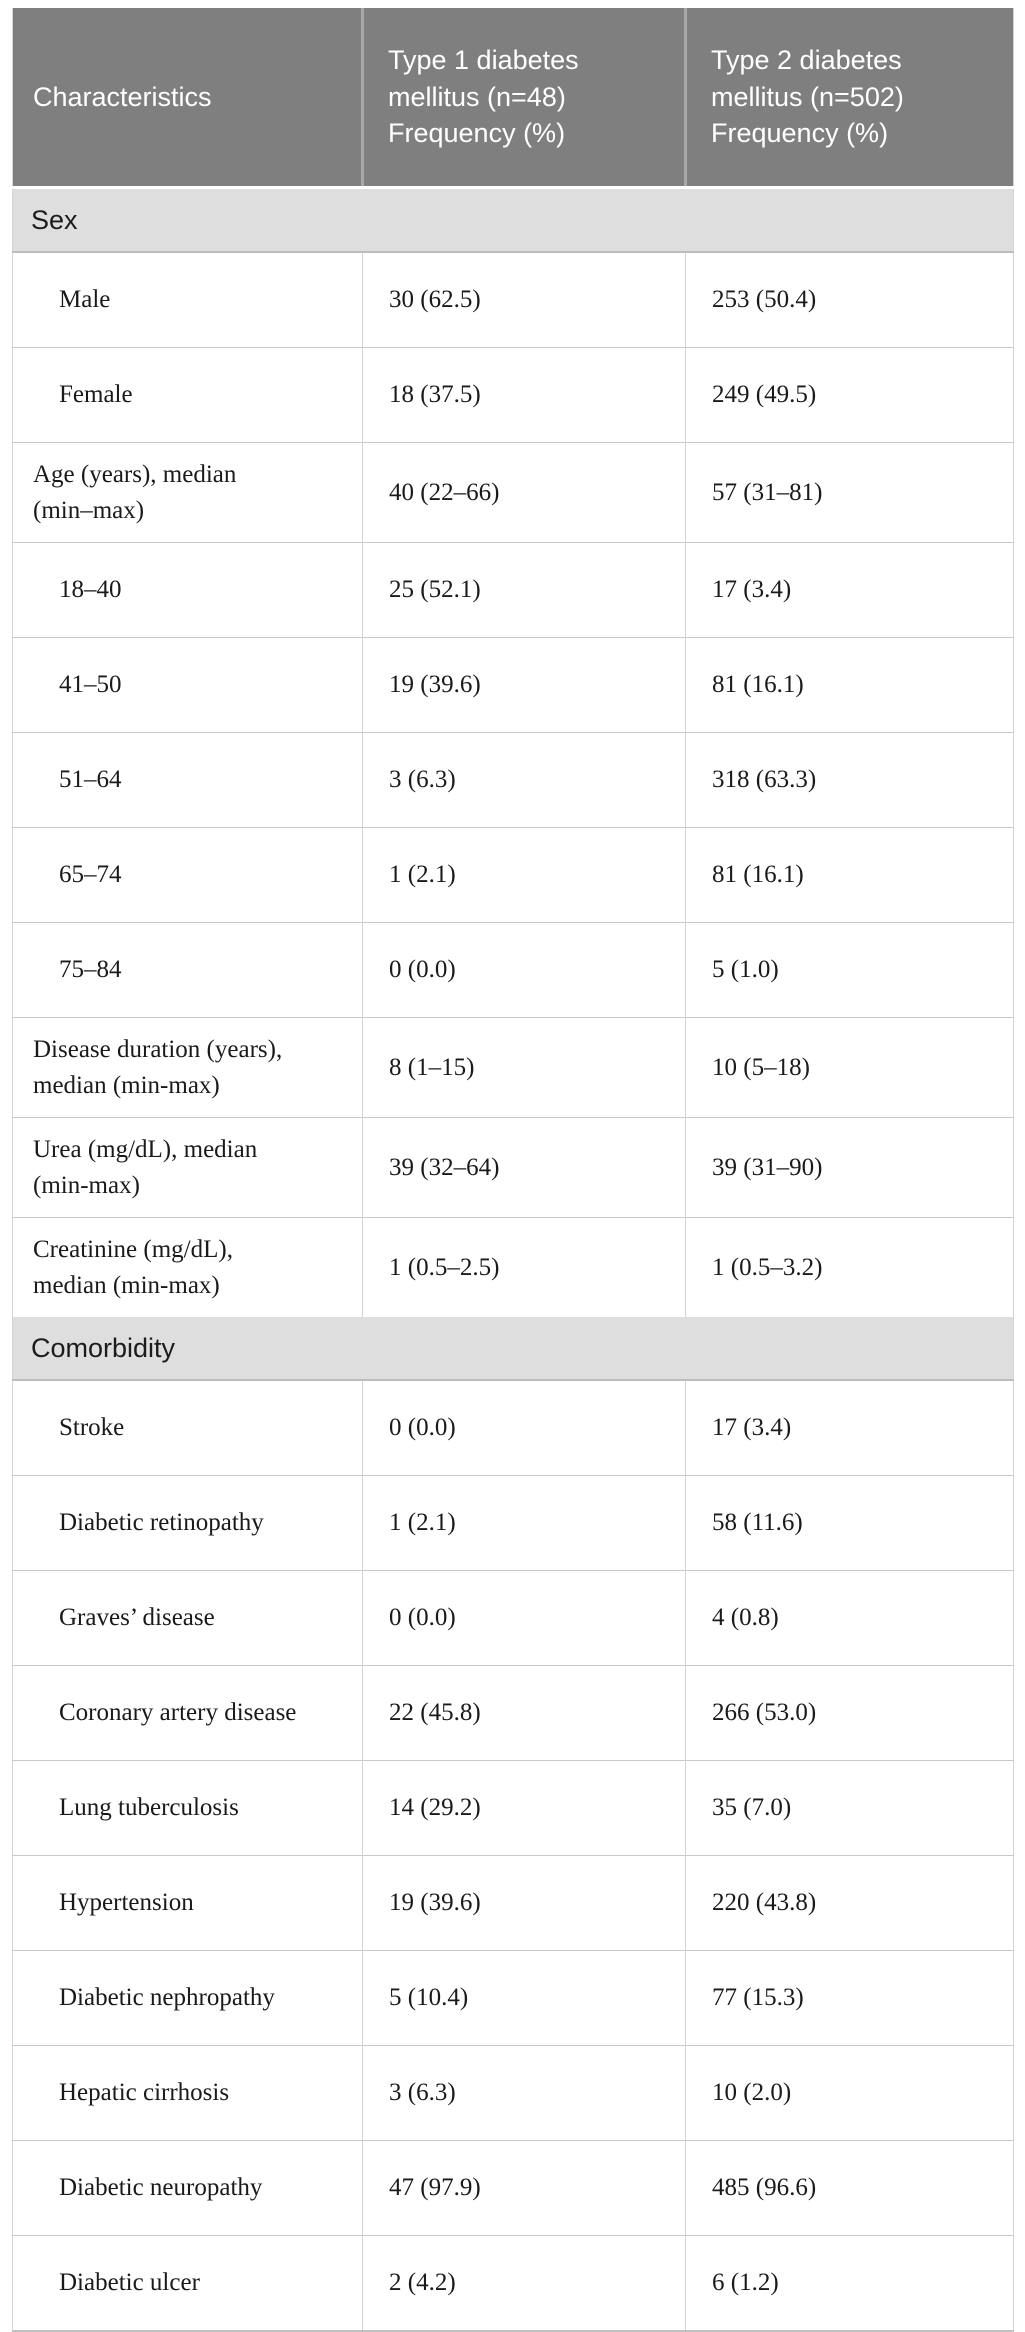  What do you see at coordinates (849, 1067) in the screenshot?
I see `t2dm-value-cell: 10 (5–18)` at bounding box center [849, 1067].